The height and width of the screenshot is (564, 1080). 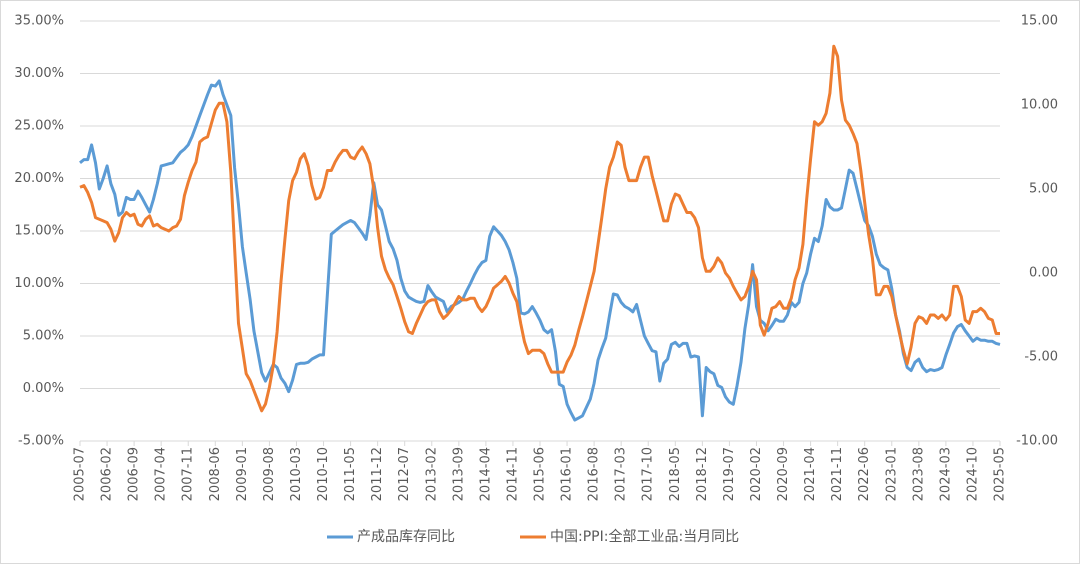 I want to click on x-tick-label: 2013-02, so click(x=431, y=474).